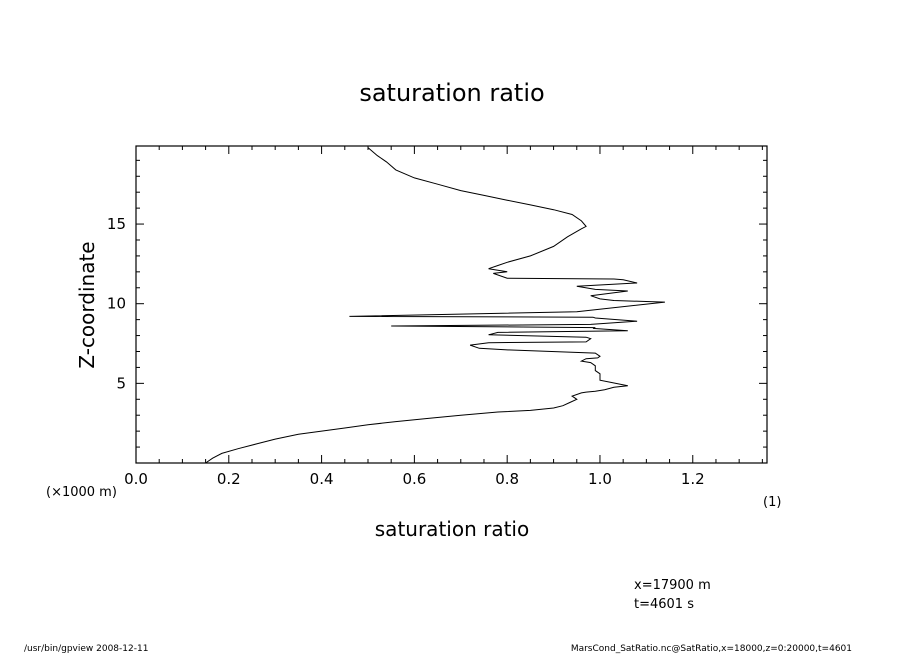 The height and width of the screenshot is (654, 904). Describe the element at coordinates (136, 479) in the screenshot. I see `x-tick-label: 0.0` at that location.